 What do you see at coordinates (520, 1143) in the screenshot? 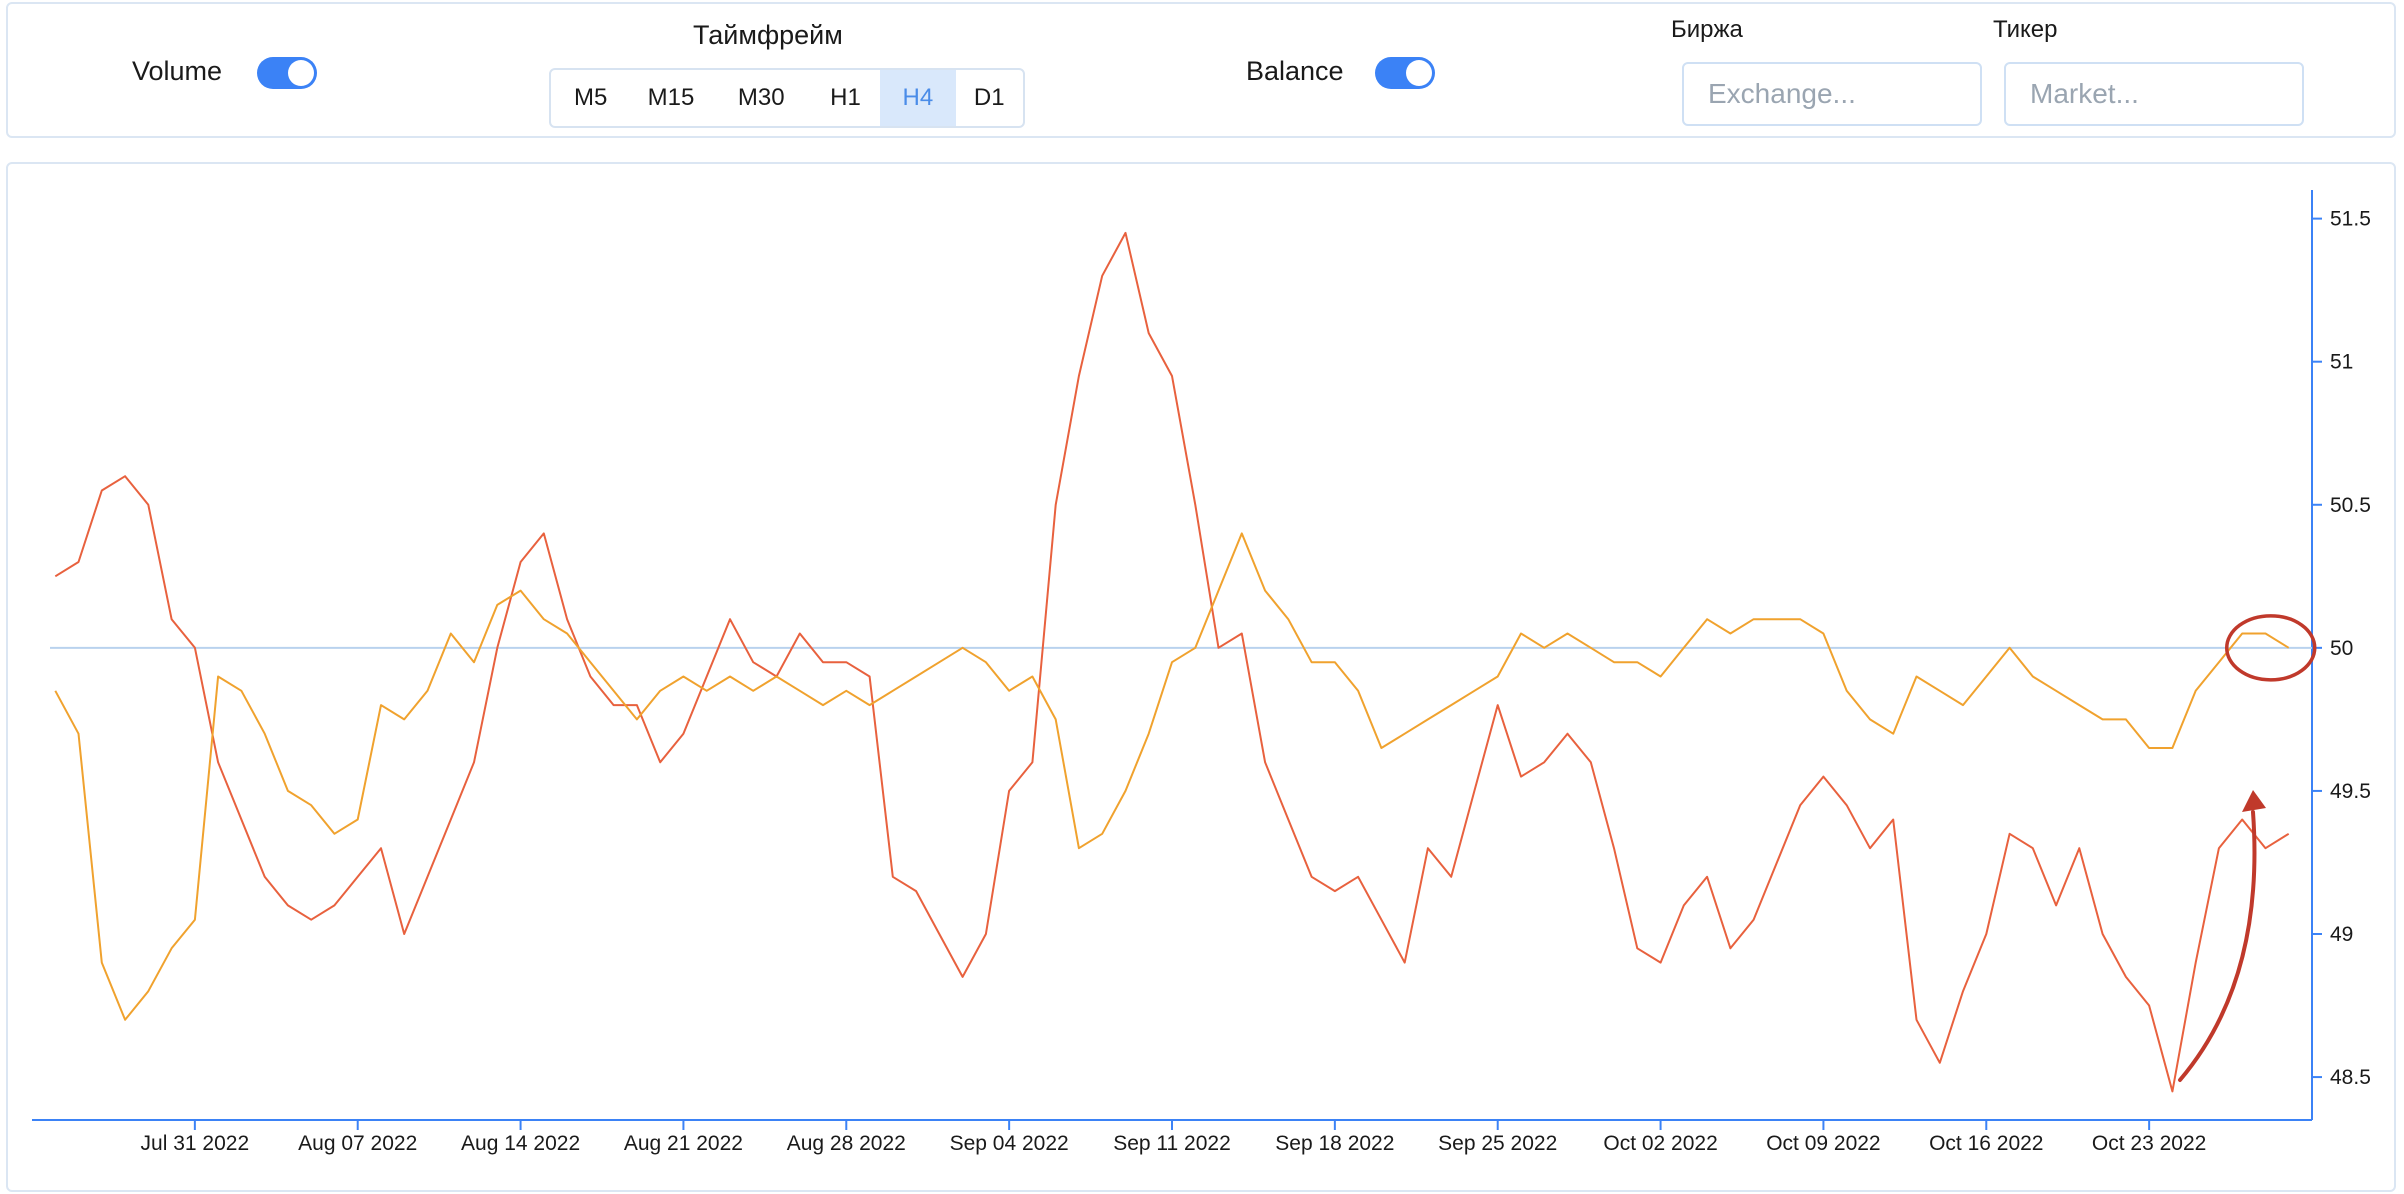
I see `x-tick-label: Aug 14 2022` at bounding box center [520, 1143].